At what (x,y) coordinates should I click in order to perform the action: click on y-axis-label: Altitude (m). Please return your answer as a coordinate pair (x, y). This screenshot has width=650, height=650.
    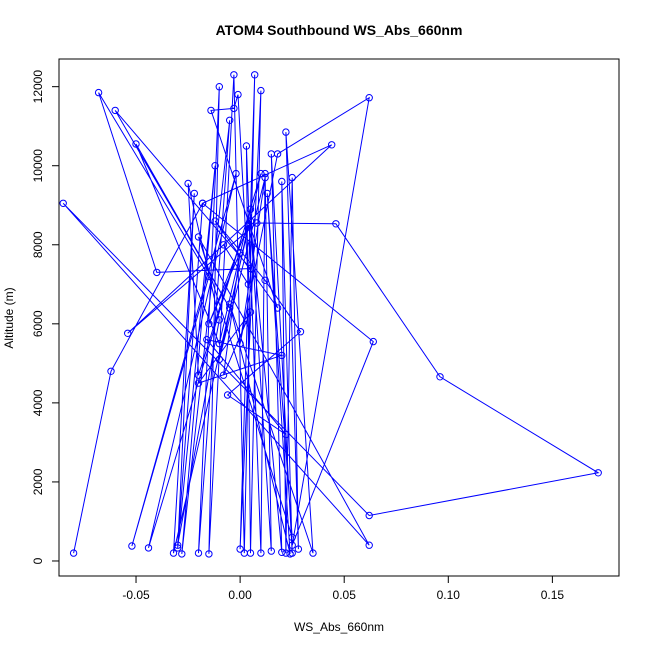
    Looking at the image, I should click on (9, 317).